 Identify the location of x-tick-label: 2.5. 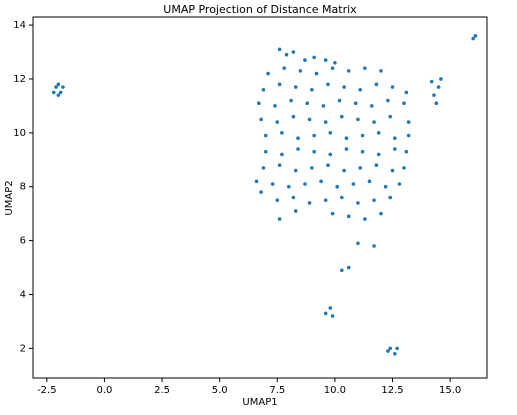
(162, 390).